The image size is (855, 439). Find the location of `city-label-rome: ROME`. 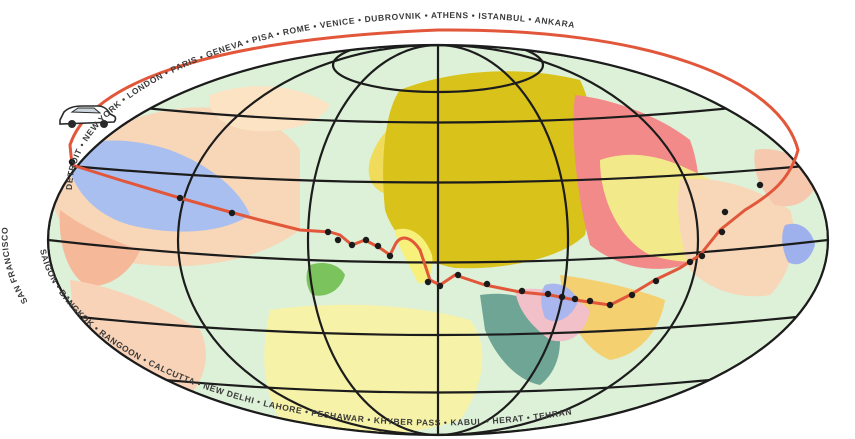

city-label-rome: ROME is located at coordinates (297, 29).